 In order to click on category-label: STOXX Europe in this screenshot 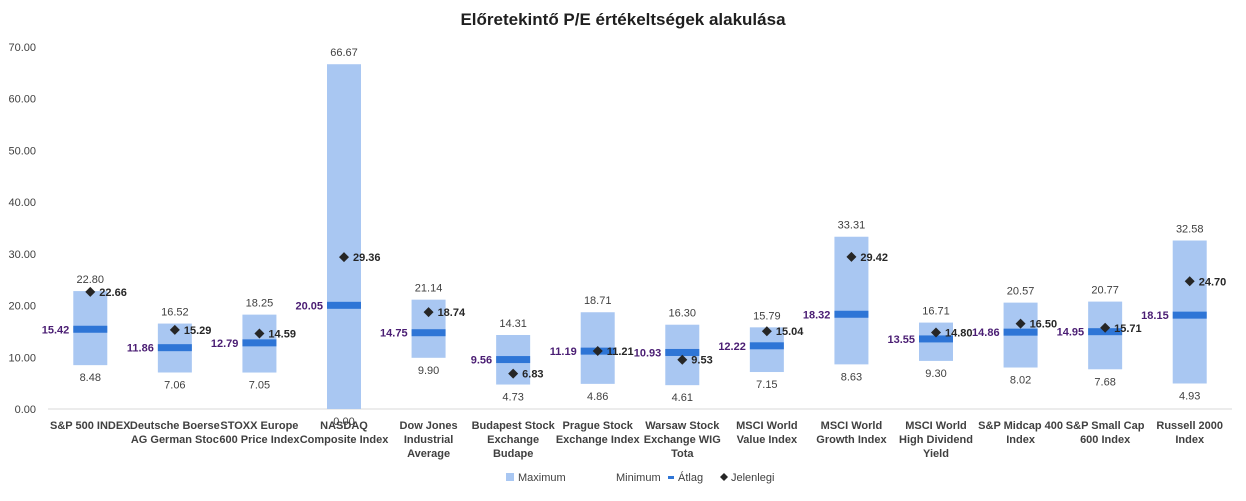, I will do `click(259, 426)`.